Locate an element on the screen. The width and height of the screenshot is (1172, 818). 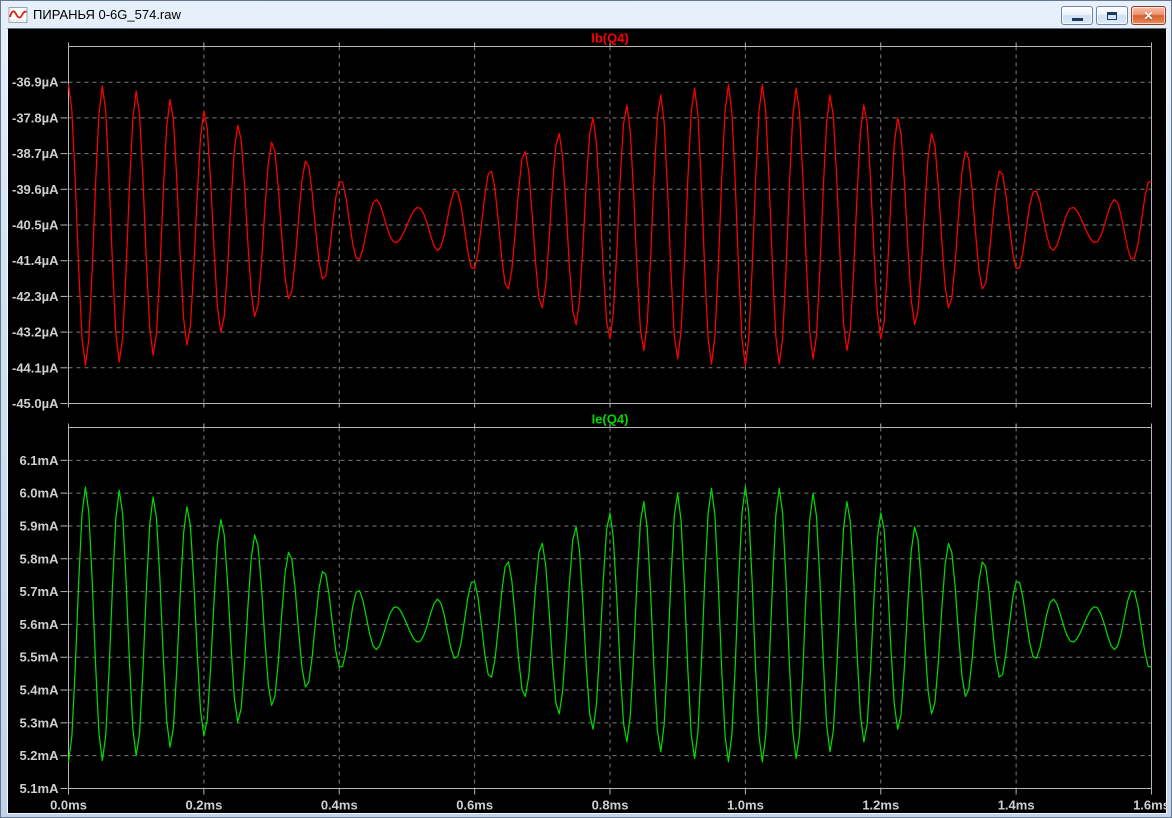
y-tick-label: -38.7µA is located at coordinates (35, 153).